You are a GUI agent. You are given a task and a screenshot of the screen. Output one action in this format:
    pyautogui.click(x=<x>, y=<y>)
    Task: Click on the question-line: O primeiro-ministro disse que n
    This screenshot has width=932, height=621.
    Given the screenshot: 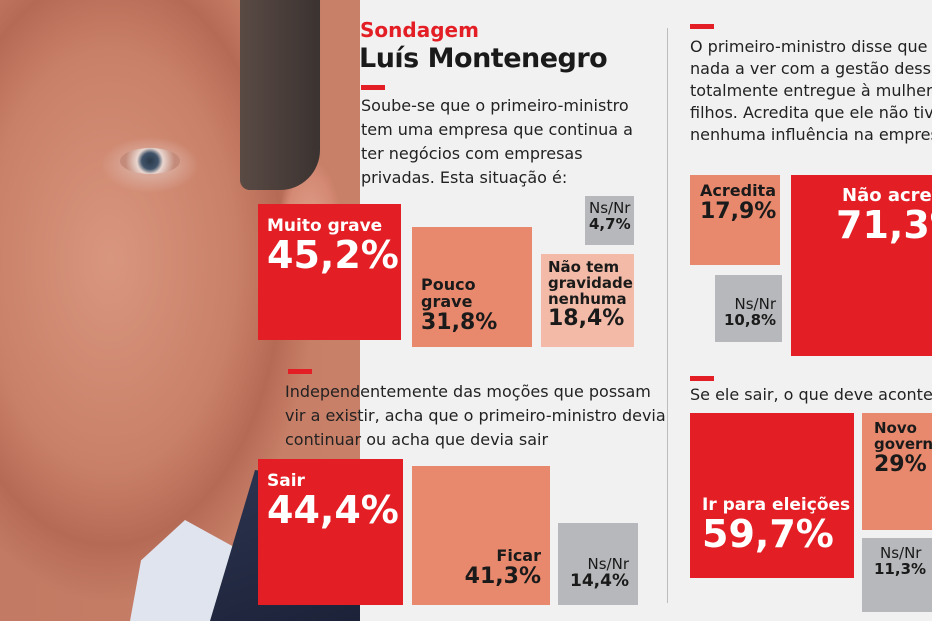 What is the action you would take?
    pyautogui.click(x=811, y=46)
    